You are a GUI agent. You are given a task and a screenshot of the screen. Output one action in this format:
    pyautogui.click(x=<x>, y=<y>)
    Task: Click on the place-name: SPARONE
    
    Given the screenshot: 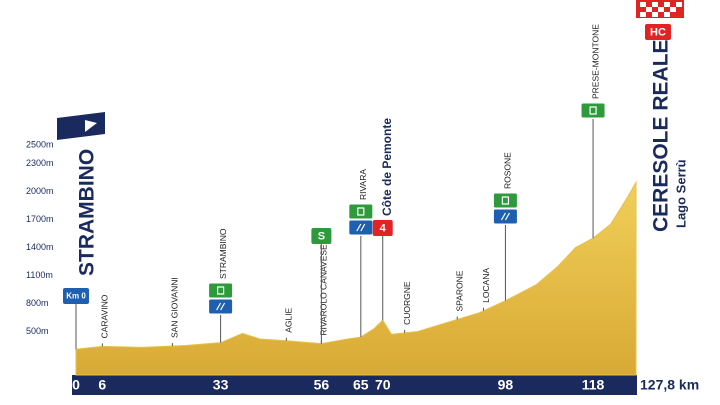 What is the action you would take?
    pyautogui.click(x=459, y=290)
    